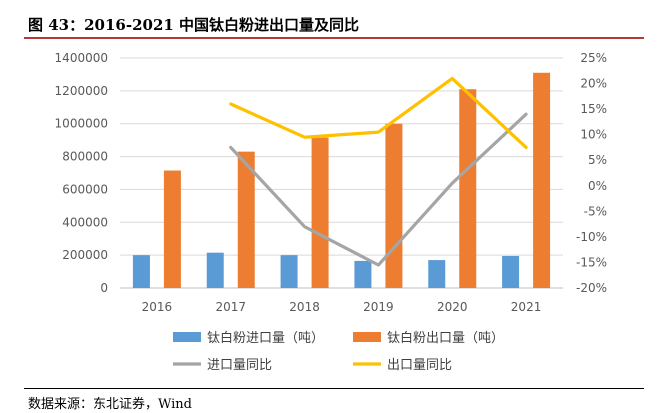 Image resolution: width=660 pixels, height=413 pixels. What do you see at coordinates (526, 307) in the screenshot?
I see `x-tick-label: 2021` at bounding box center [526, 307].